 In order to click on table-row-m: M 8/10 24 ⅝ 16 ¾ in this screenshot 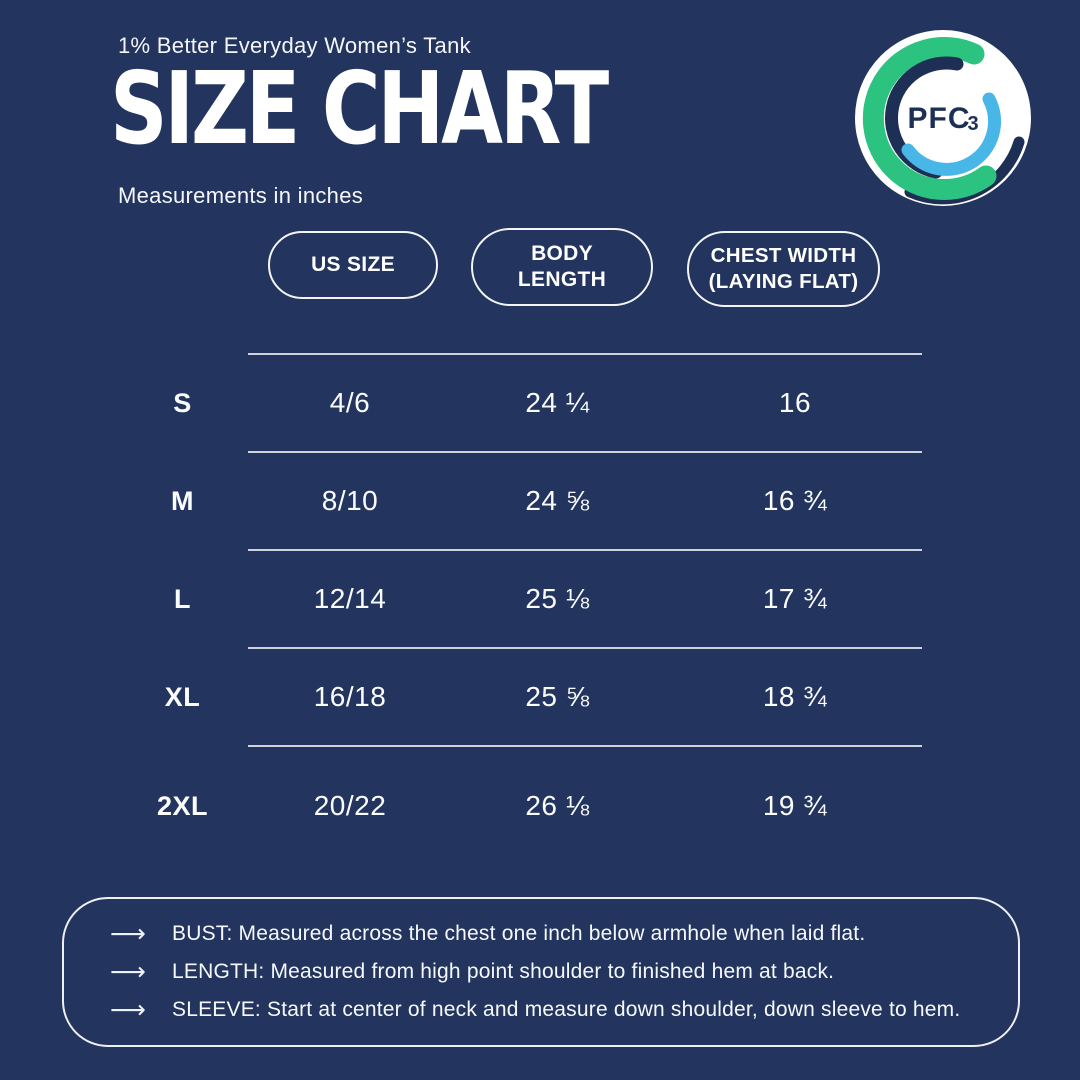, I will do `click(520, 501)`.